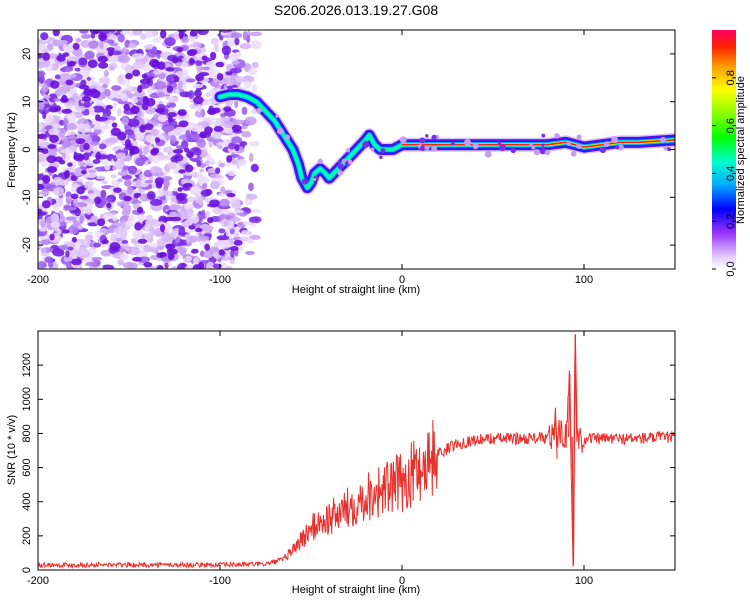 This screenshot has width=750, height=600. Describe the element at coordinates (38, 280) in the screenshot. I see `heatmap-x-tick-label: -200` at that location.